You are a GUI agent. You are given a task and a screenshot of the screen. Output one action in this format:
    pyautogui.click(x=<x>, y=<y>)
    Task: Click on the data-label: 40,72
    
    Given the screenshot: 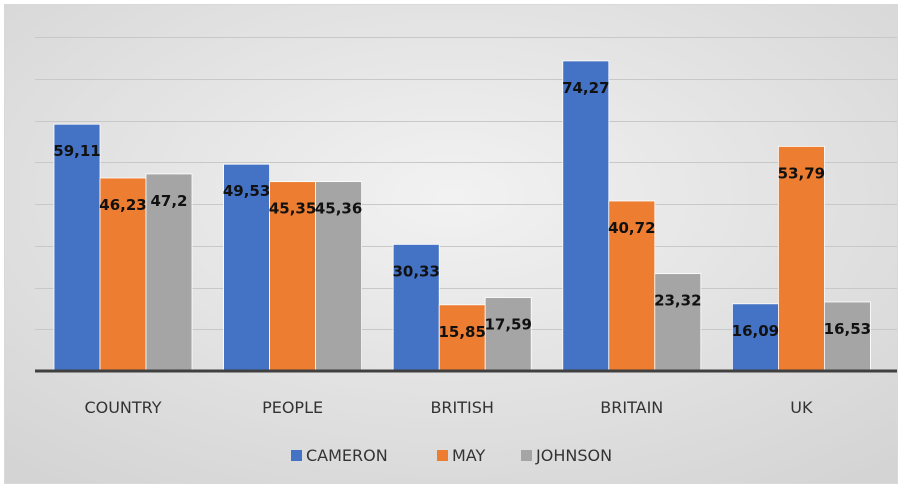 What is the action you would take?
    pyautogui.click(x=631, y=228)
    